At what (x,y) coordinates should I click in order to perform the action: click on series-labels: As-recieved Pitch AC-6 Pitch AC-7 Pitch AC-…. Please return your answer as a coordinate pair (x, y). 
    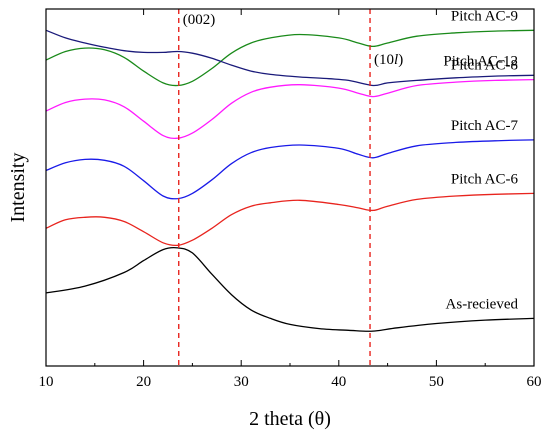
    Looking at the image, I should click on (480, 160).